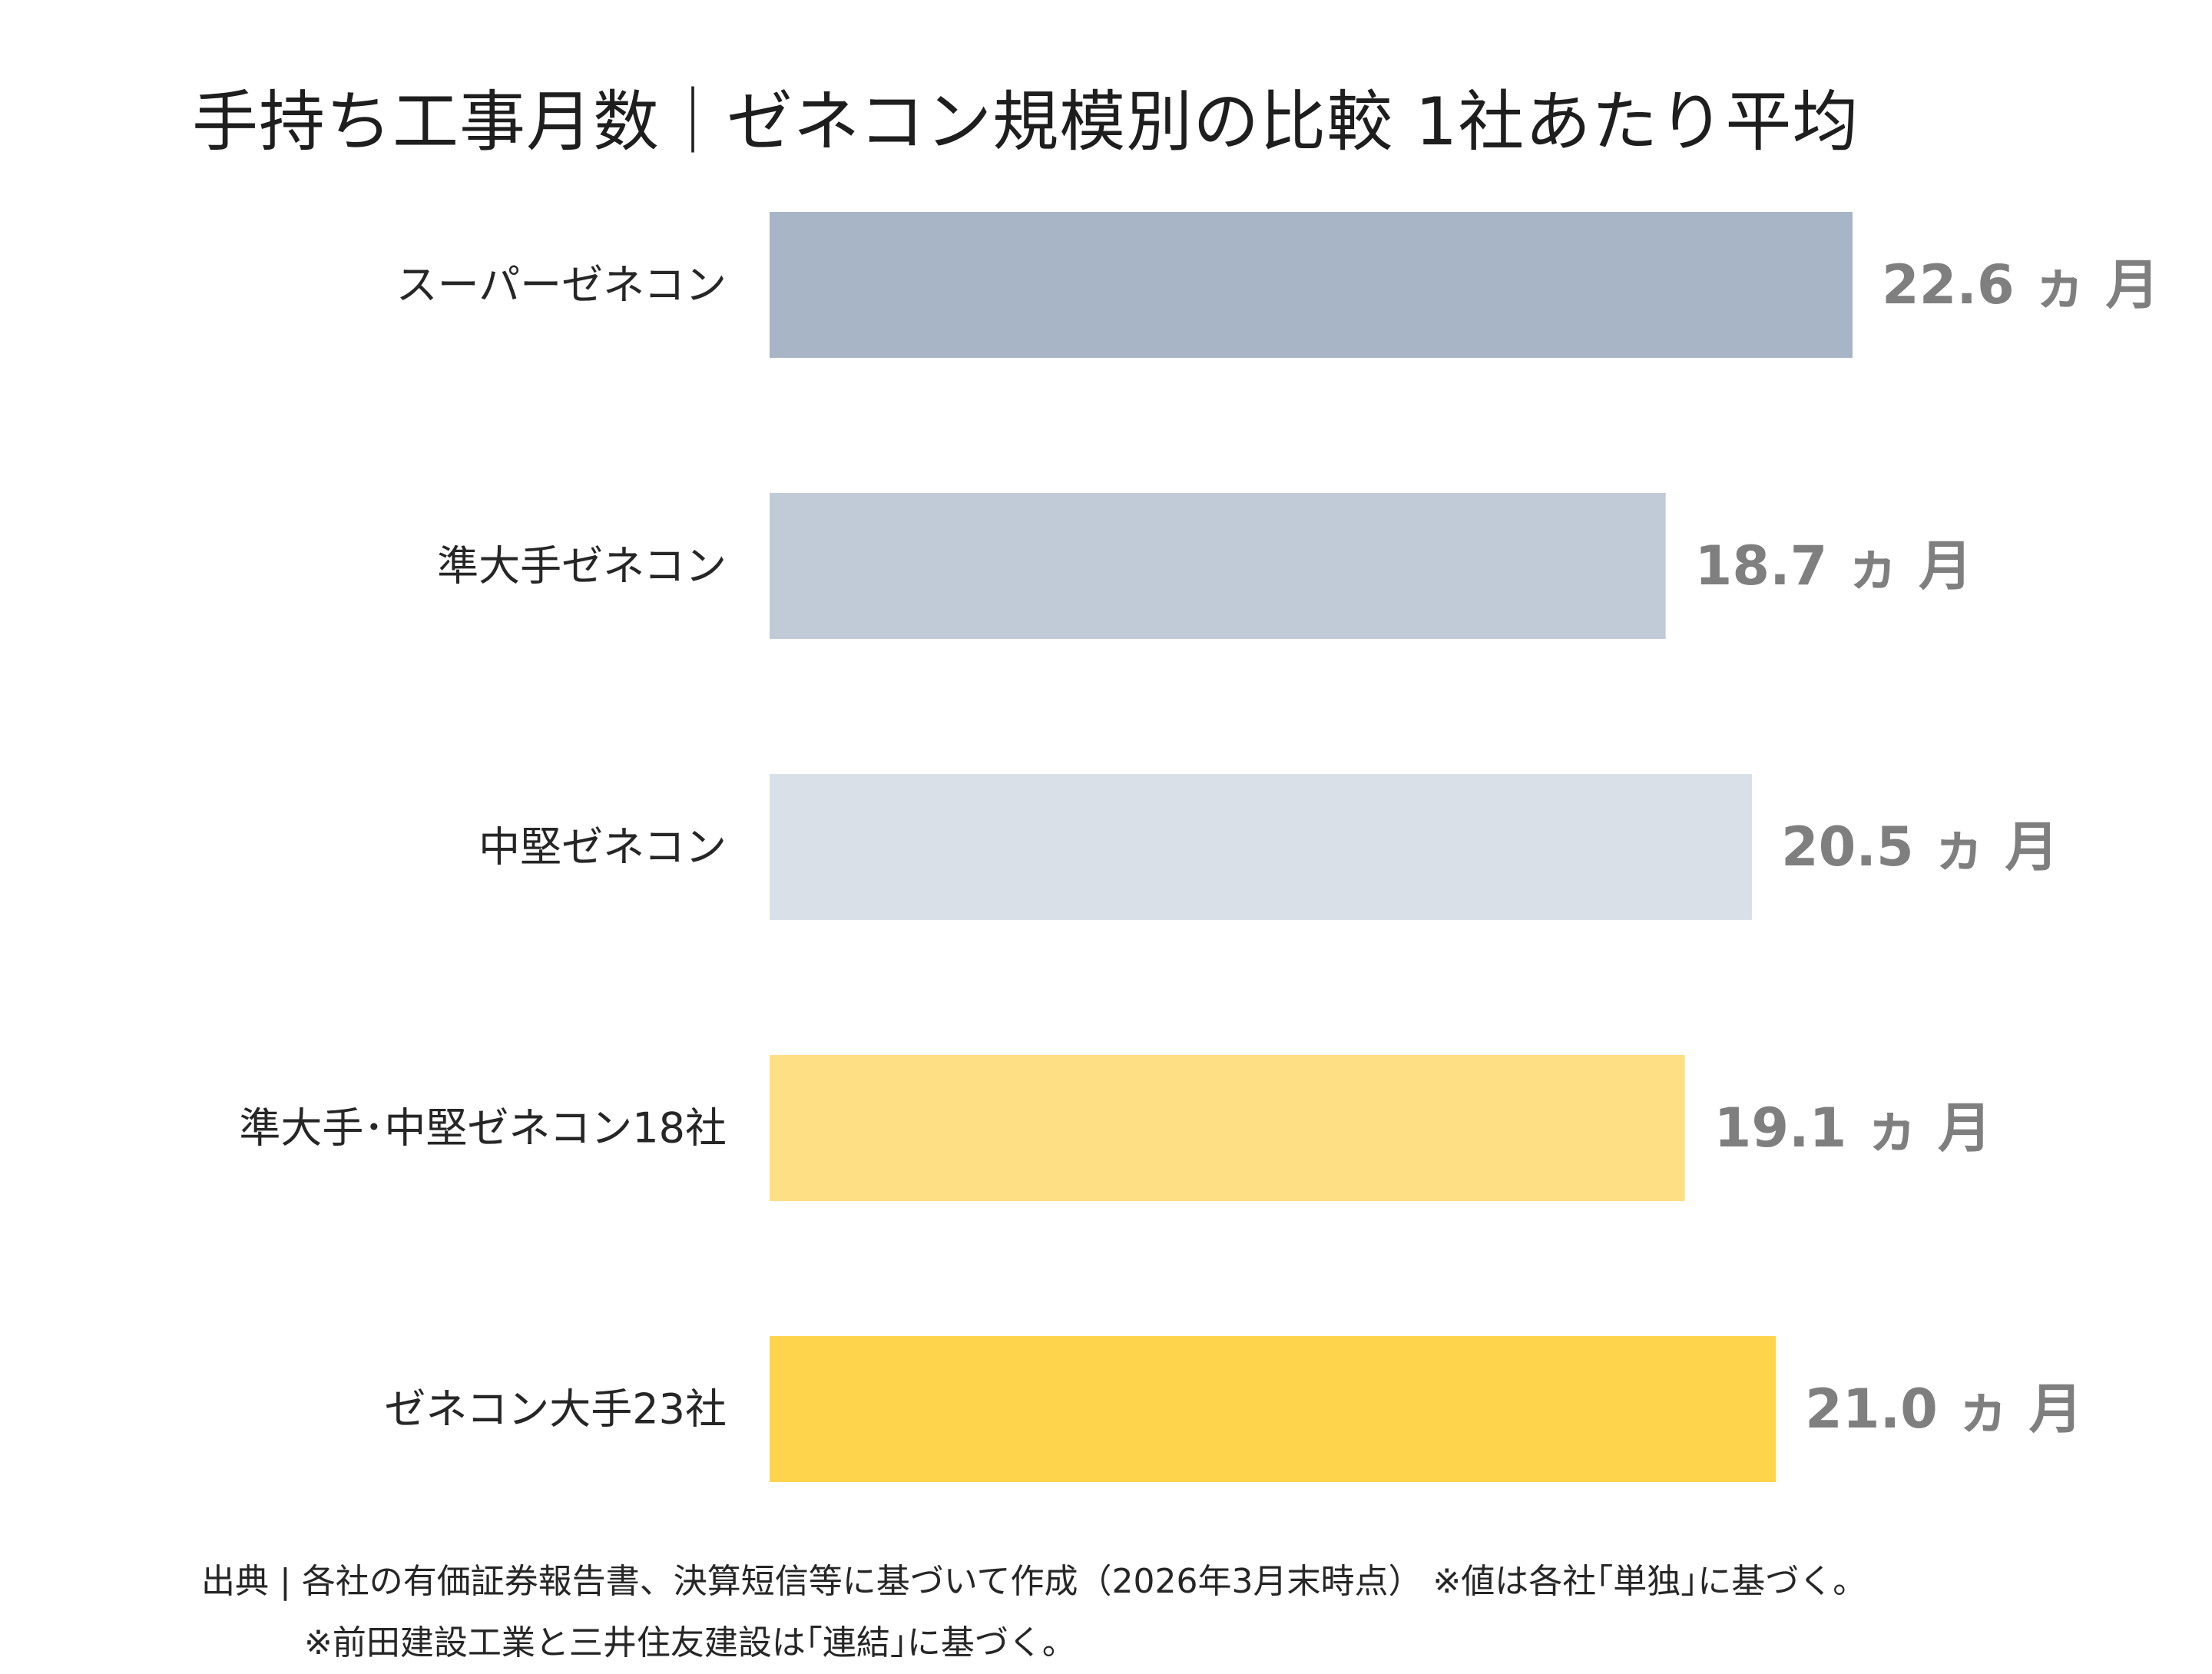 The width and height of the screenshot is (2212, 1674). Describe the element at coordinates (690, 1642) in the screenshot. I see `source-line-2: ※前田建設工業と三井住友建設は｢連結｣に基づく。` at that location.